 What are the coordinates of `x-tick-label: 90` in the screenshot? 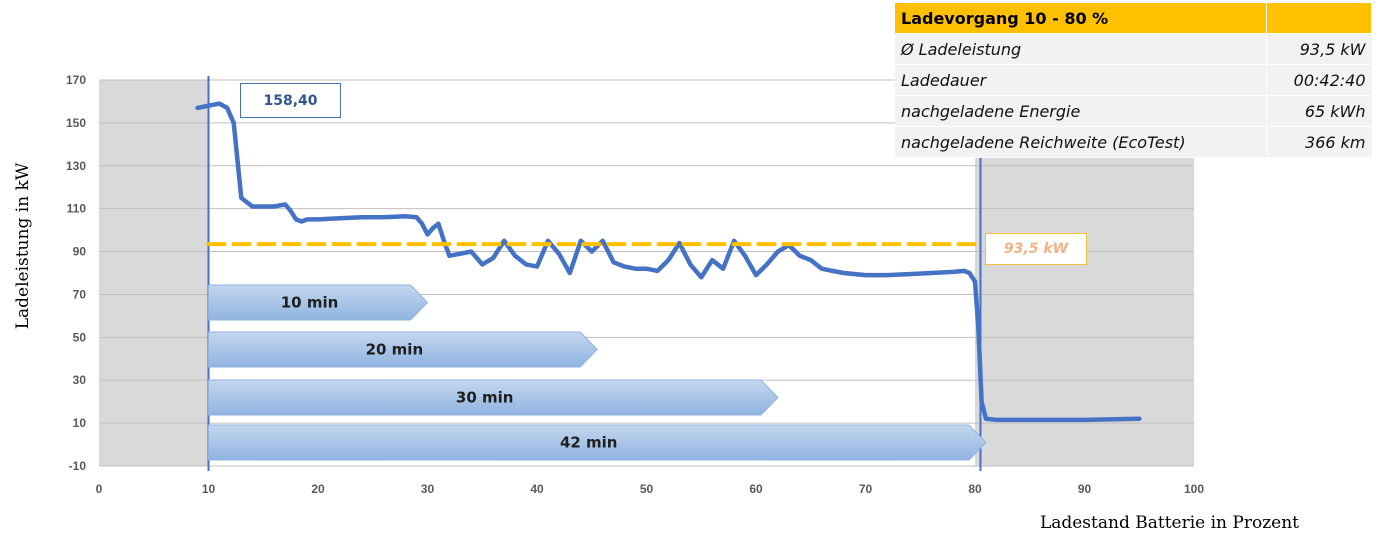 It's located at (1085, 489).